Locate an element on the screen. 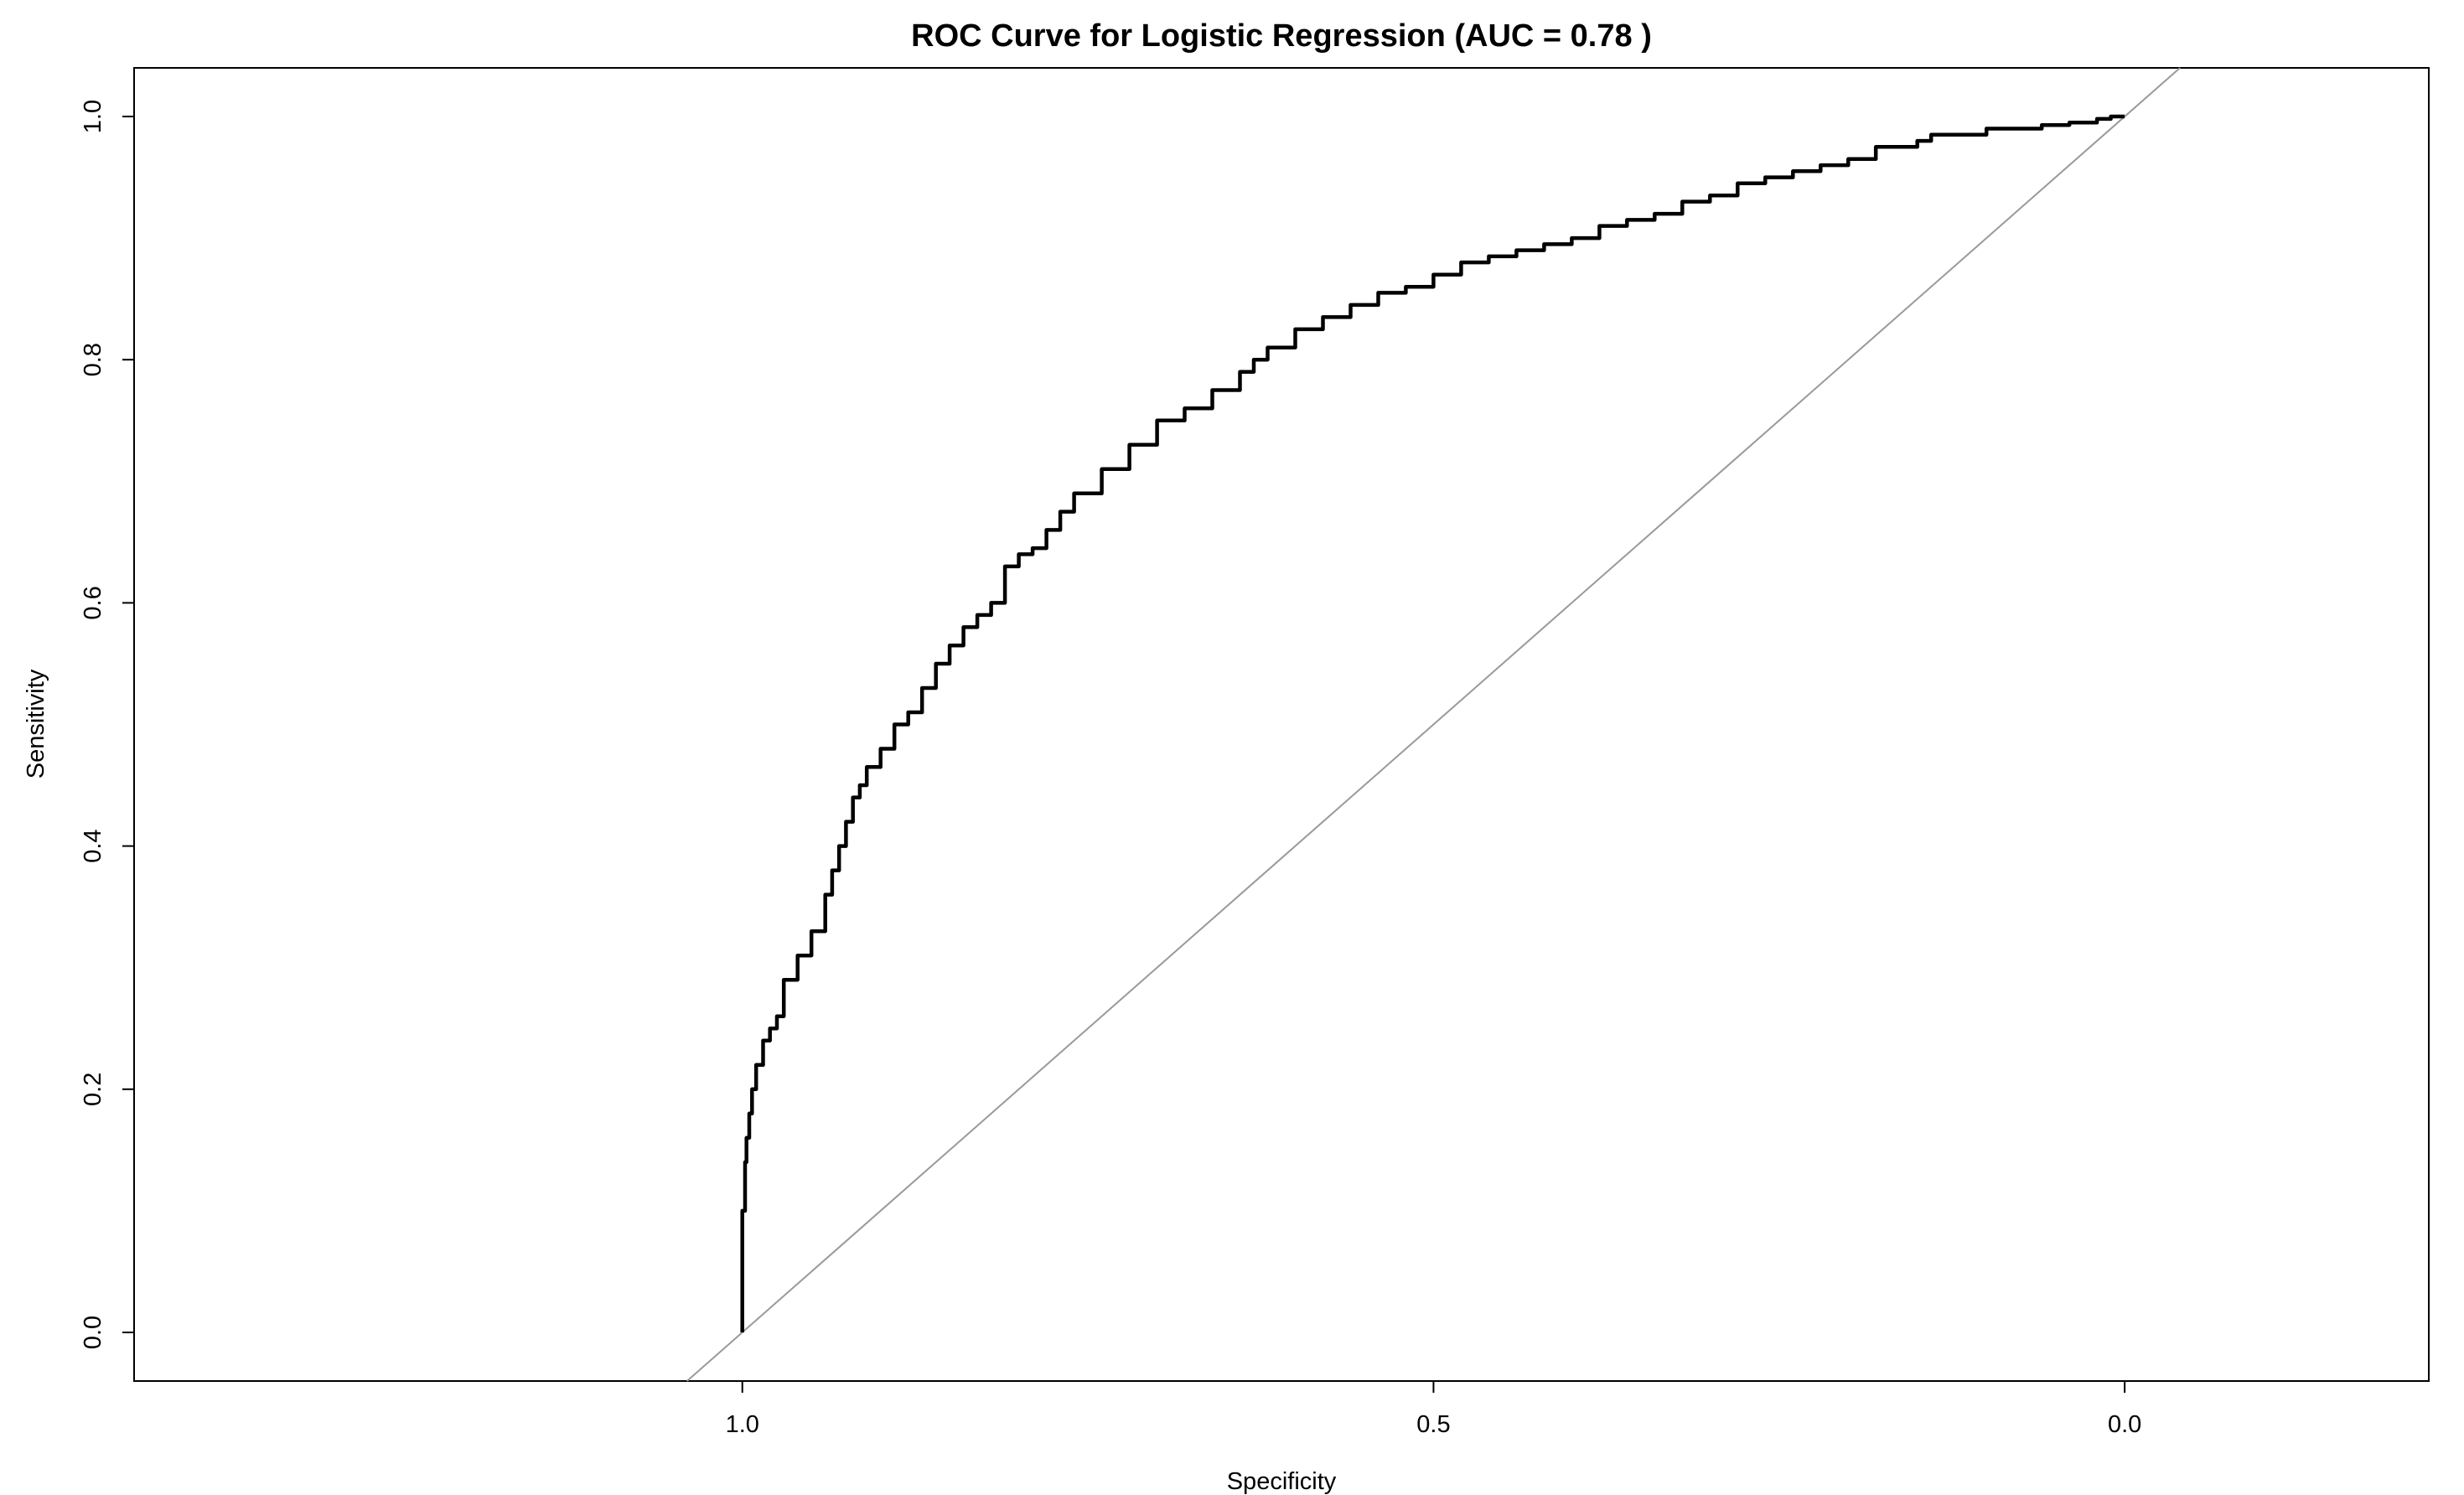 This screenshot has height=1495, width=2464. x-tick-label: 0.5 is located at coordinates (1433, 1424).